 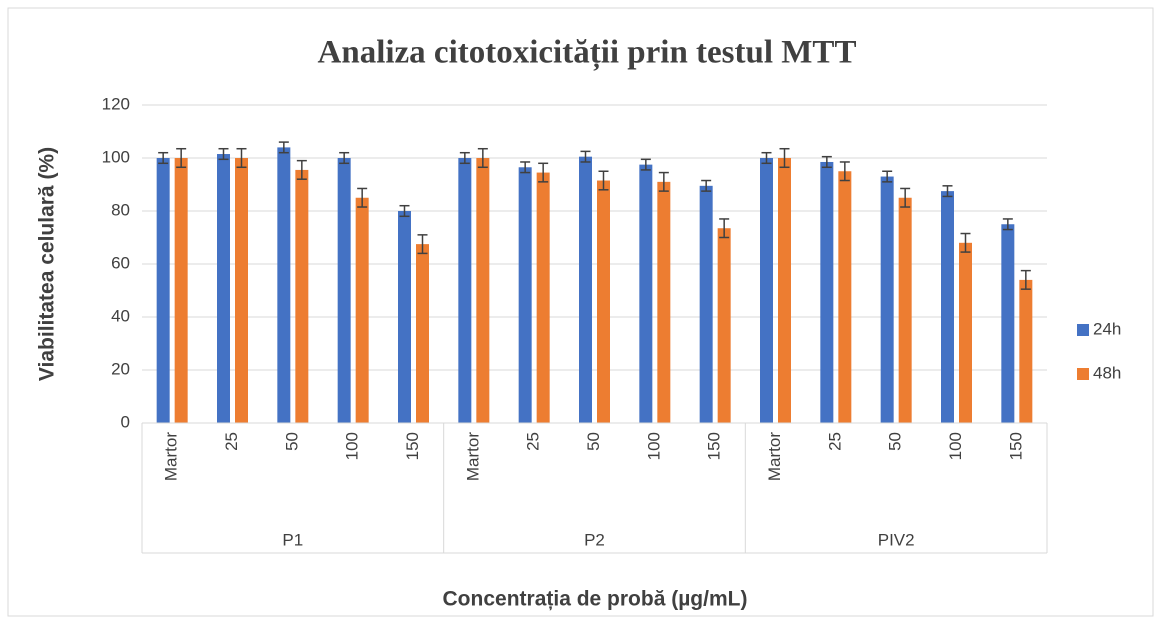 What do you see at coordinates (120, 209) in the screenshot?
I see `y-tick-label: 80` at bounding box center [120, 209].